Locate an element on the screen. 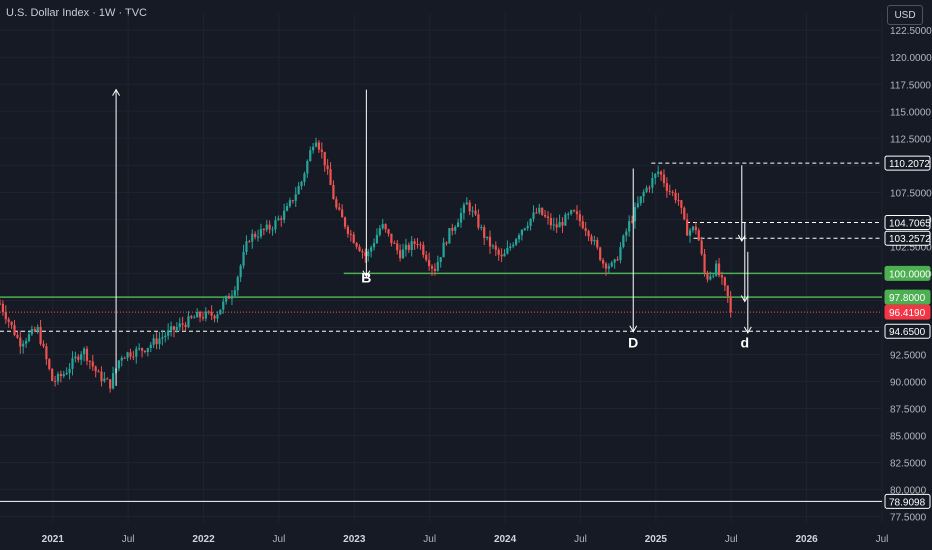  y-tick-label: 107.5000 is located at coordinates (911, 193).